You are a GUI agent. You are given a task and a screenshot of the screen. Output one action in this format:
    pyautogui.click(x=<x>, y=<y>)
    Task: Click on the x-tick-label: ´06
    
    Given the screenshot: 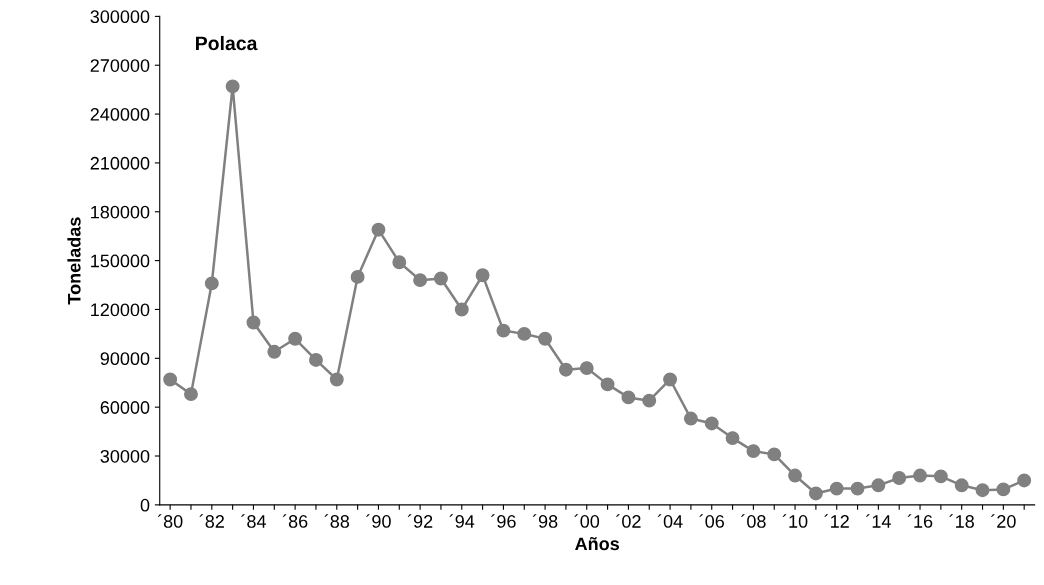 What is the action you would take?
    pyautogui.click(x=711, y=521)
    